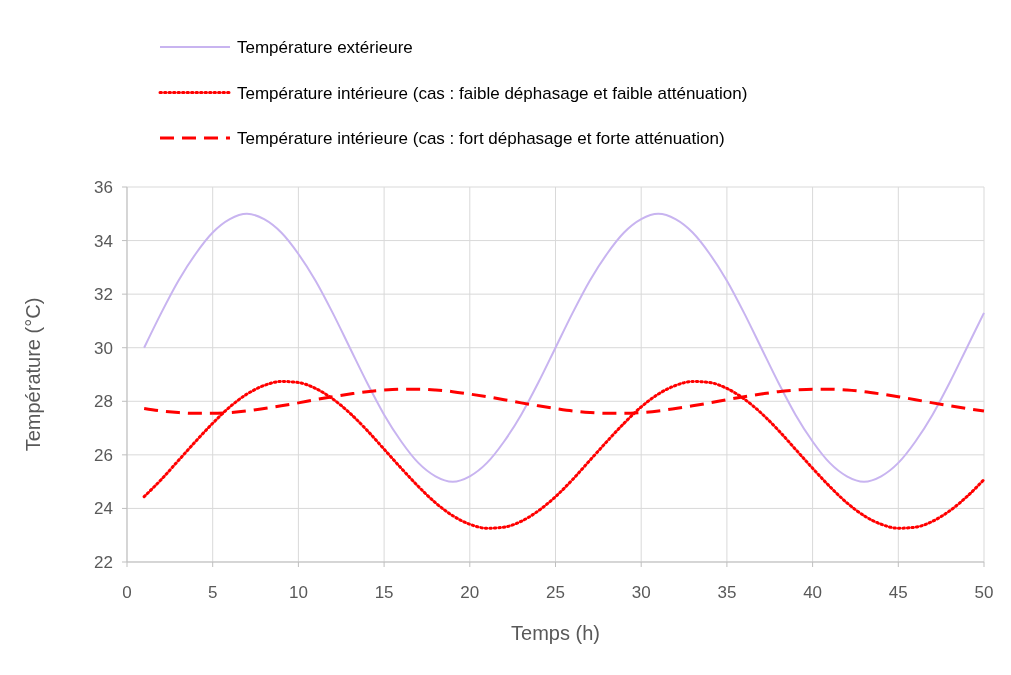  What do you see at coordinates (727, 592) in the screenshot?
I see `x-tick-label: 35` at bounding box center [727, 592].